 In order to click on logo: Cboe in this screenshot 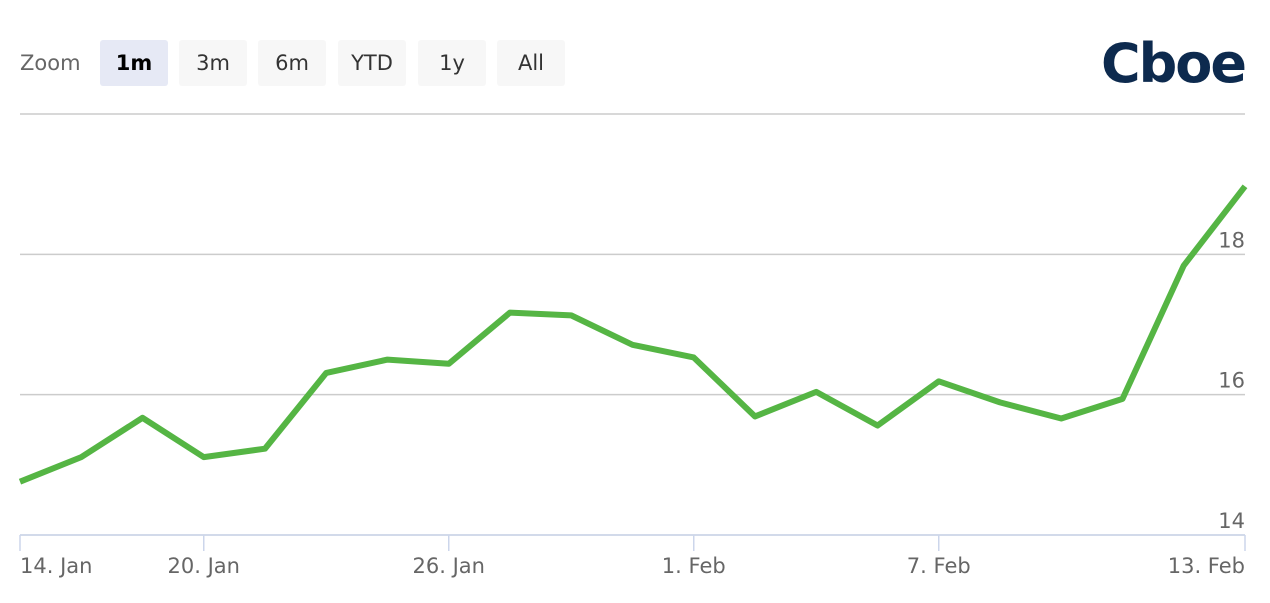, I will do `click(1173, 63)`.